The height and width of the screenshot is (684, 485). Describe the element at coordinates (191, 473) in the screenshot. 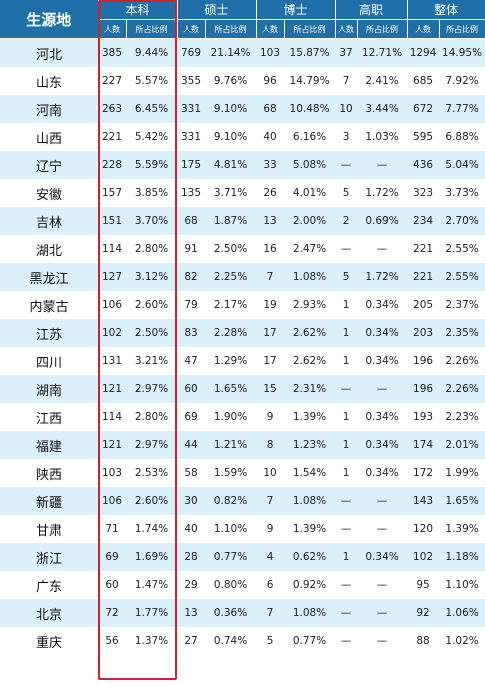

I see `master-count-cell: 58` at that location.